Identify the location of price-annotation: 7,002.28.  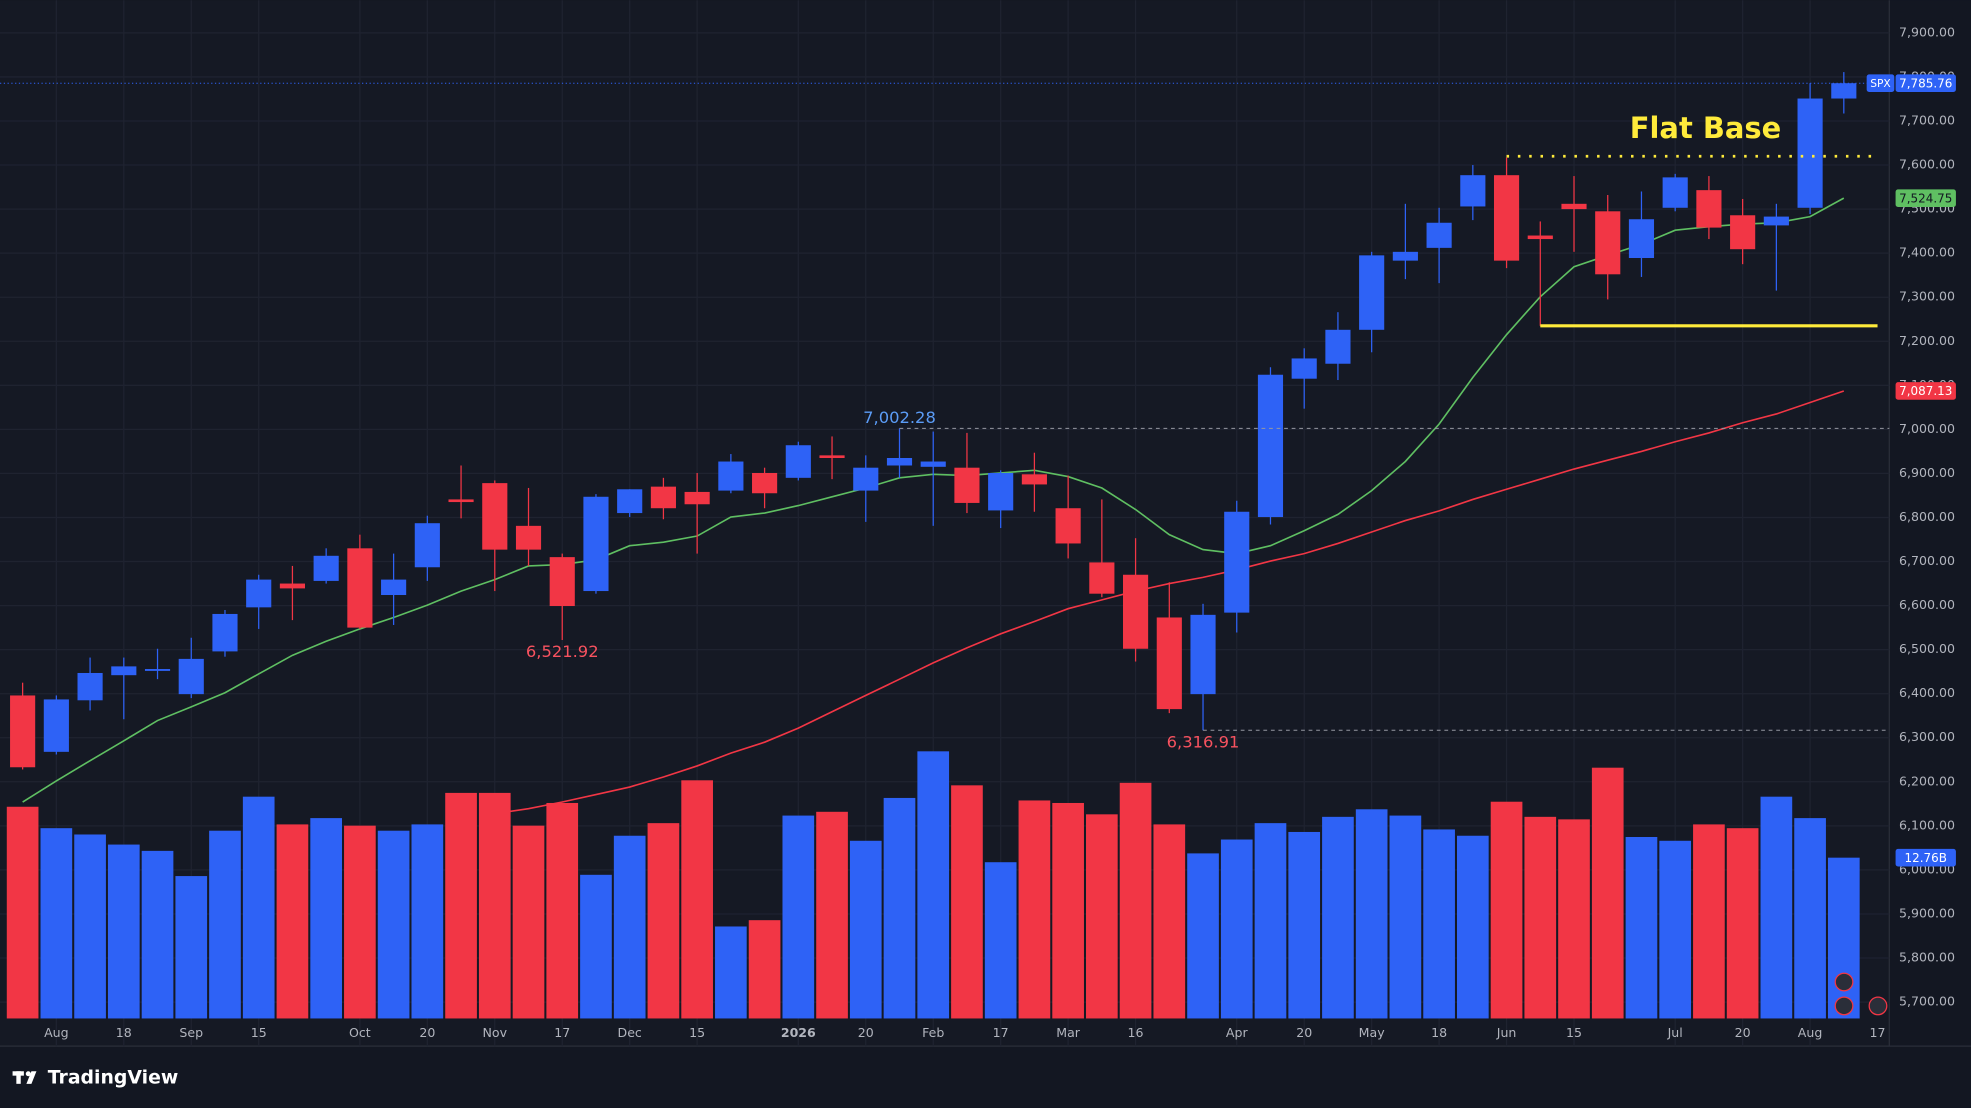
(899, 417).